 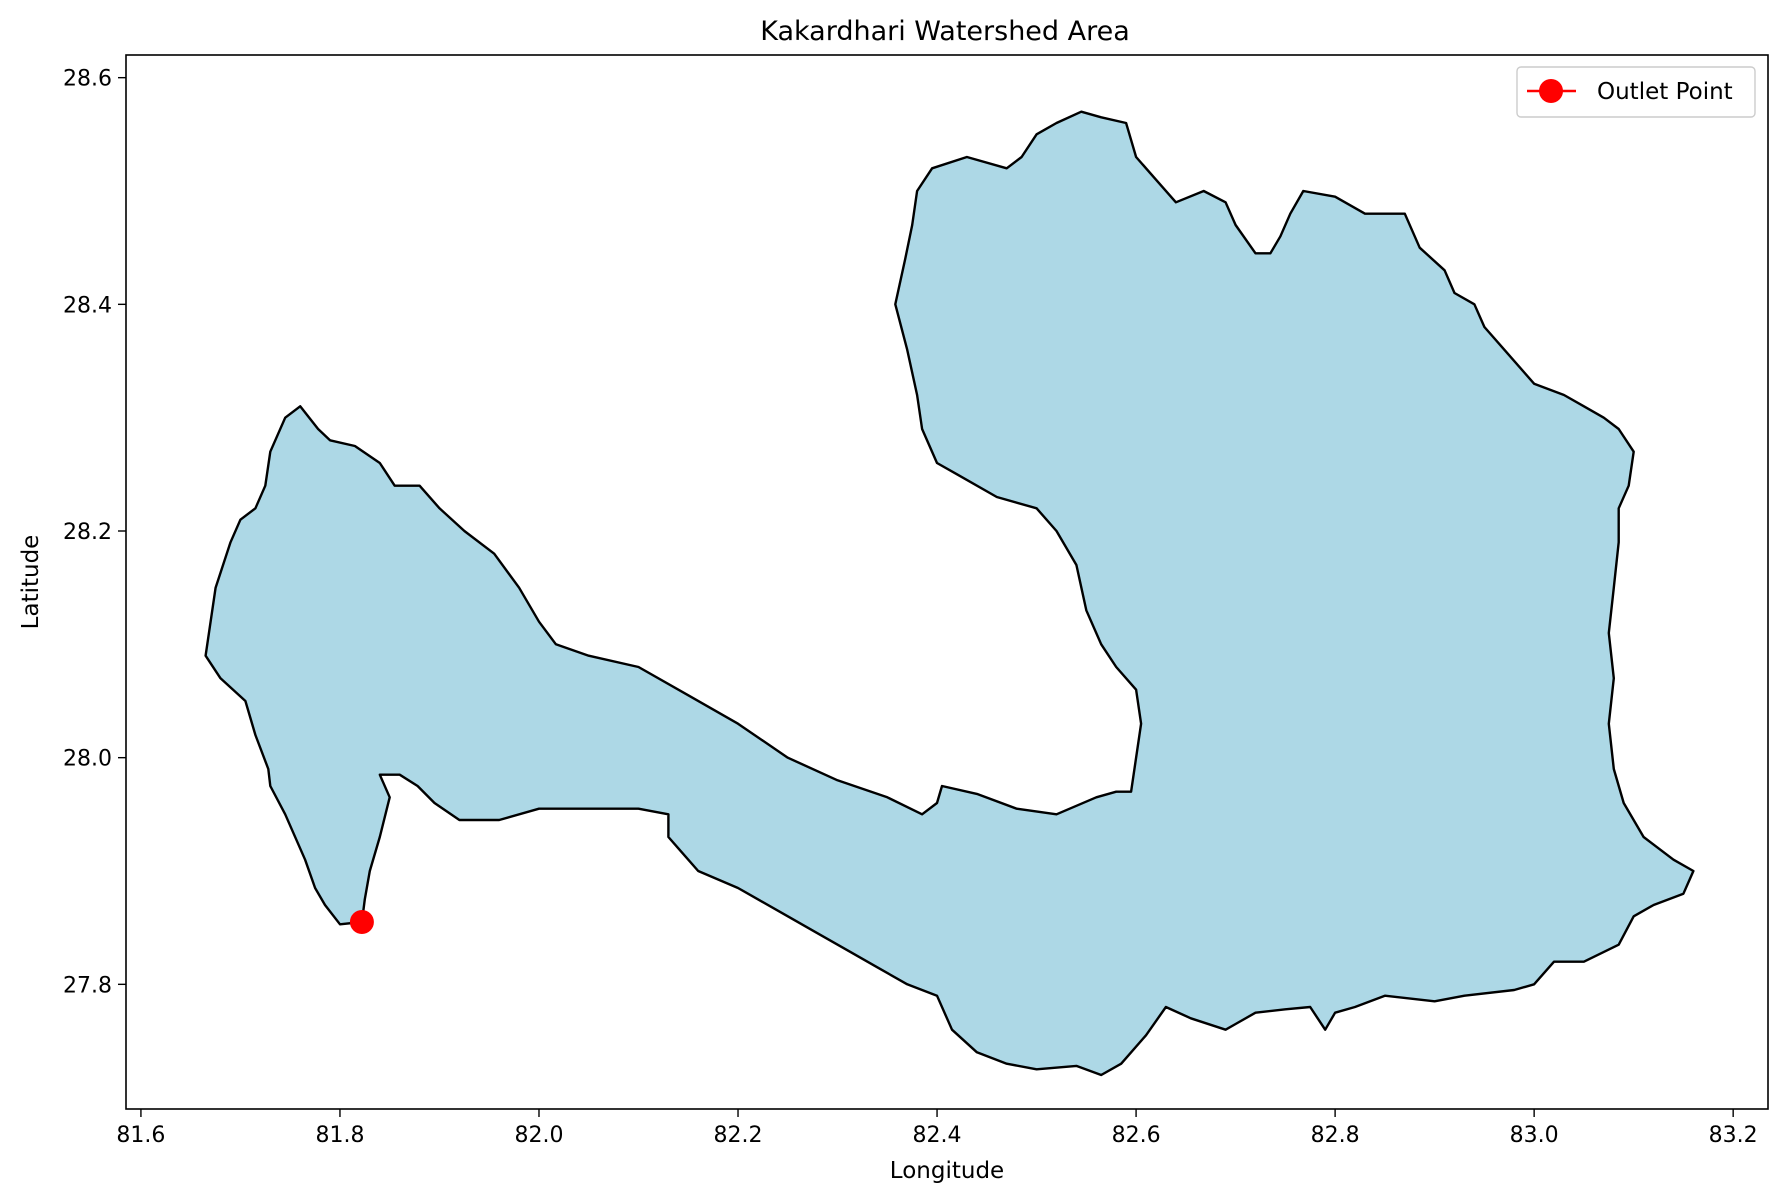 What do you see at coordinates (1733, 1135) in the screenshot?
I see `x-tick-label: 83.2` at bounding box center [1733, 1135].